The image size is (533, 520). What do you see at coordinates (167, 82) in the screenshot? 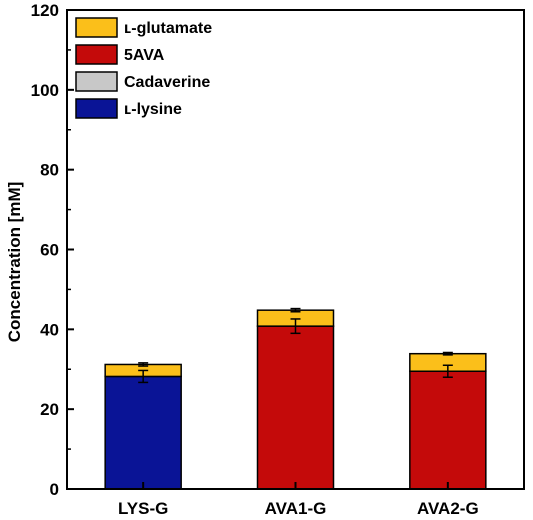
I see `legend-label: Cadaverine` at bounding box center [167, 82].